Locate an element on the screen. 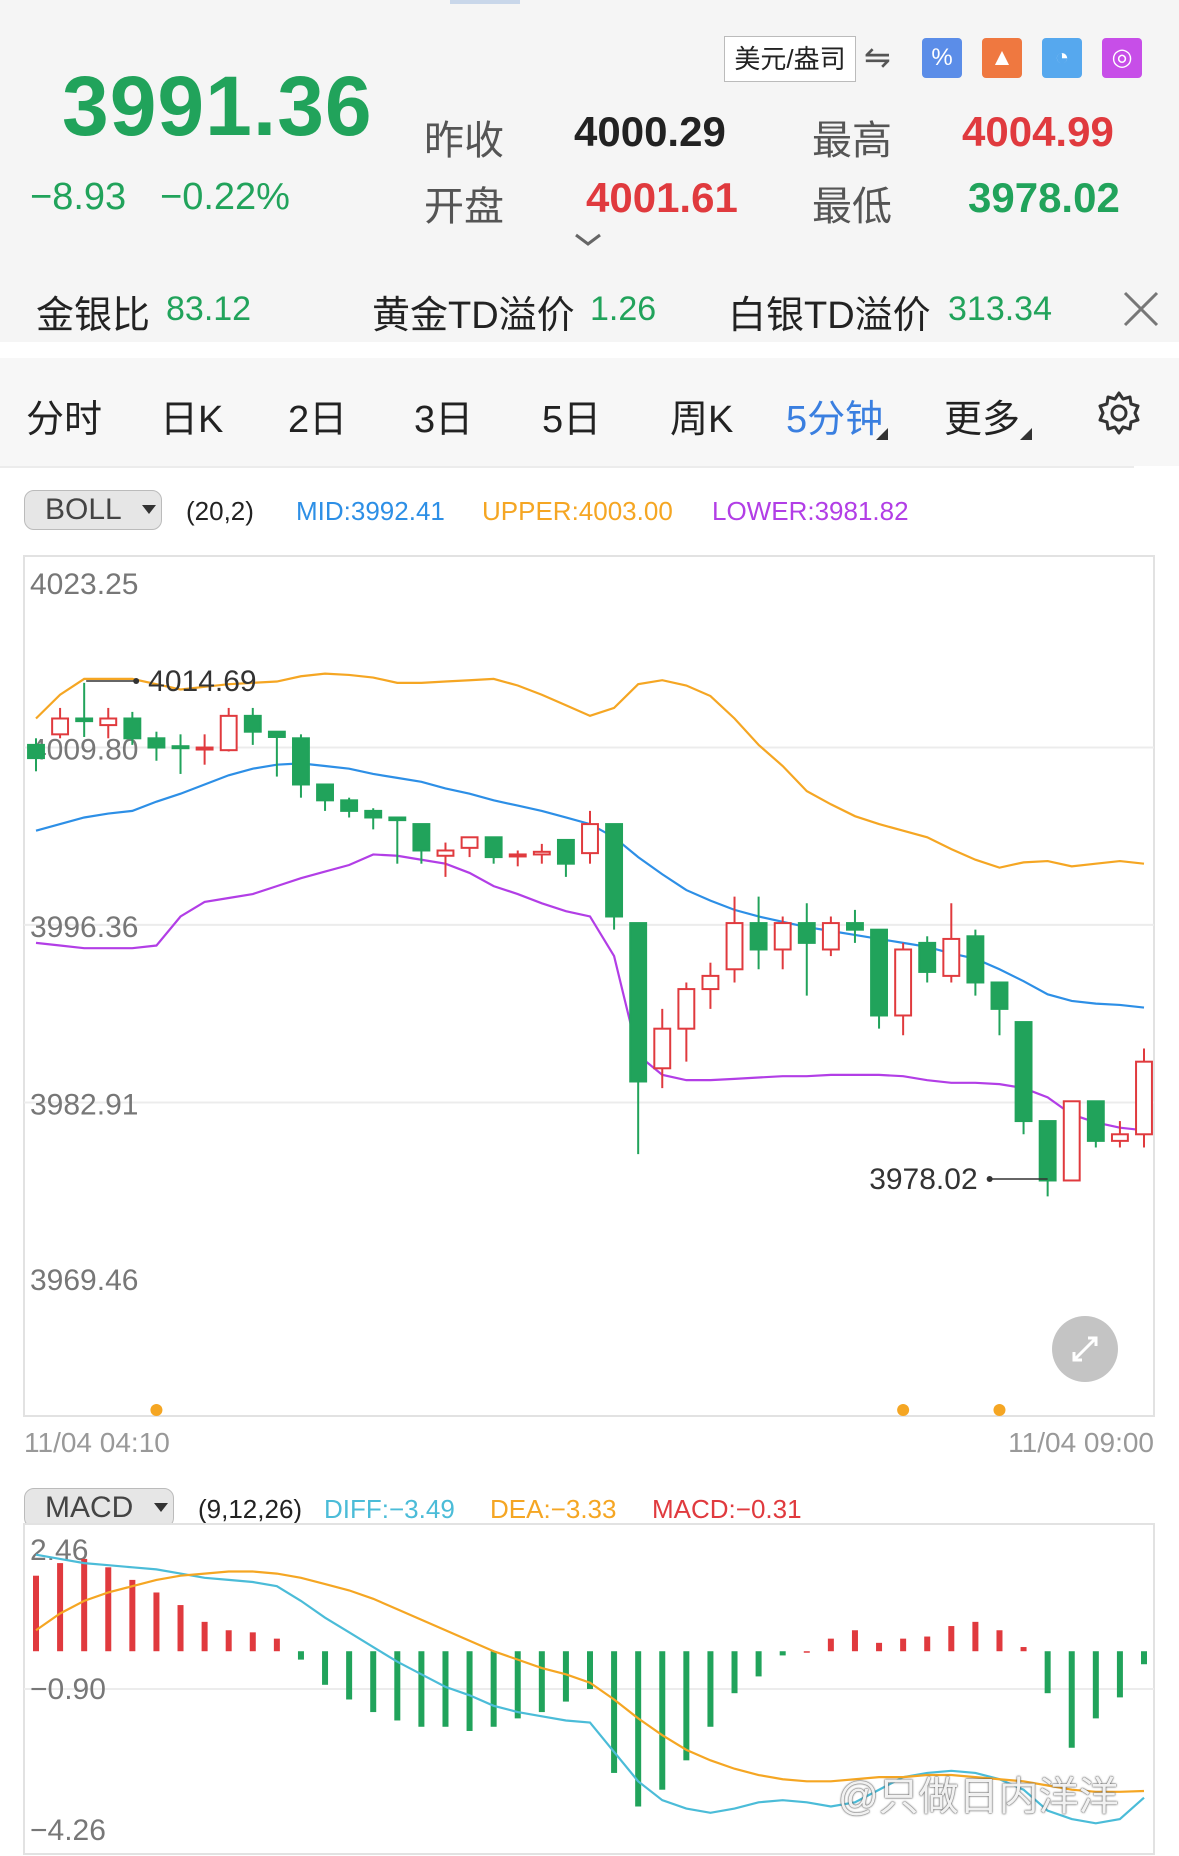  y-tick-label: 4009.80 is located at coordinates (84, 750).